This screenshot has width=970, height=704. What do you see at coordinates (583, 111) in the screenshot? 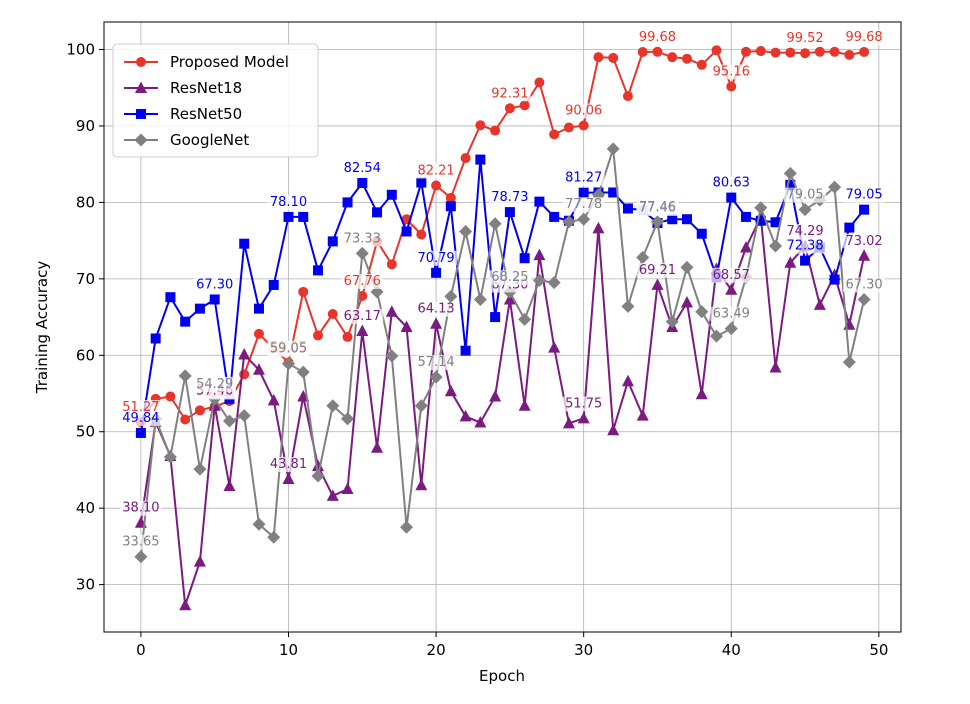
I see `data-label: 90.06` at bounding box center [583, 111].